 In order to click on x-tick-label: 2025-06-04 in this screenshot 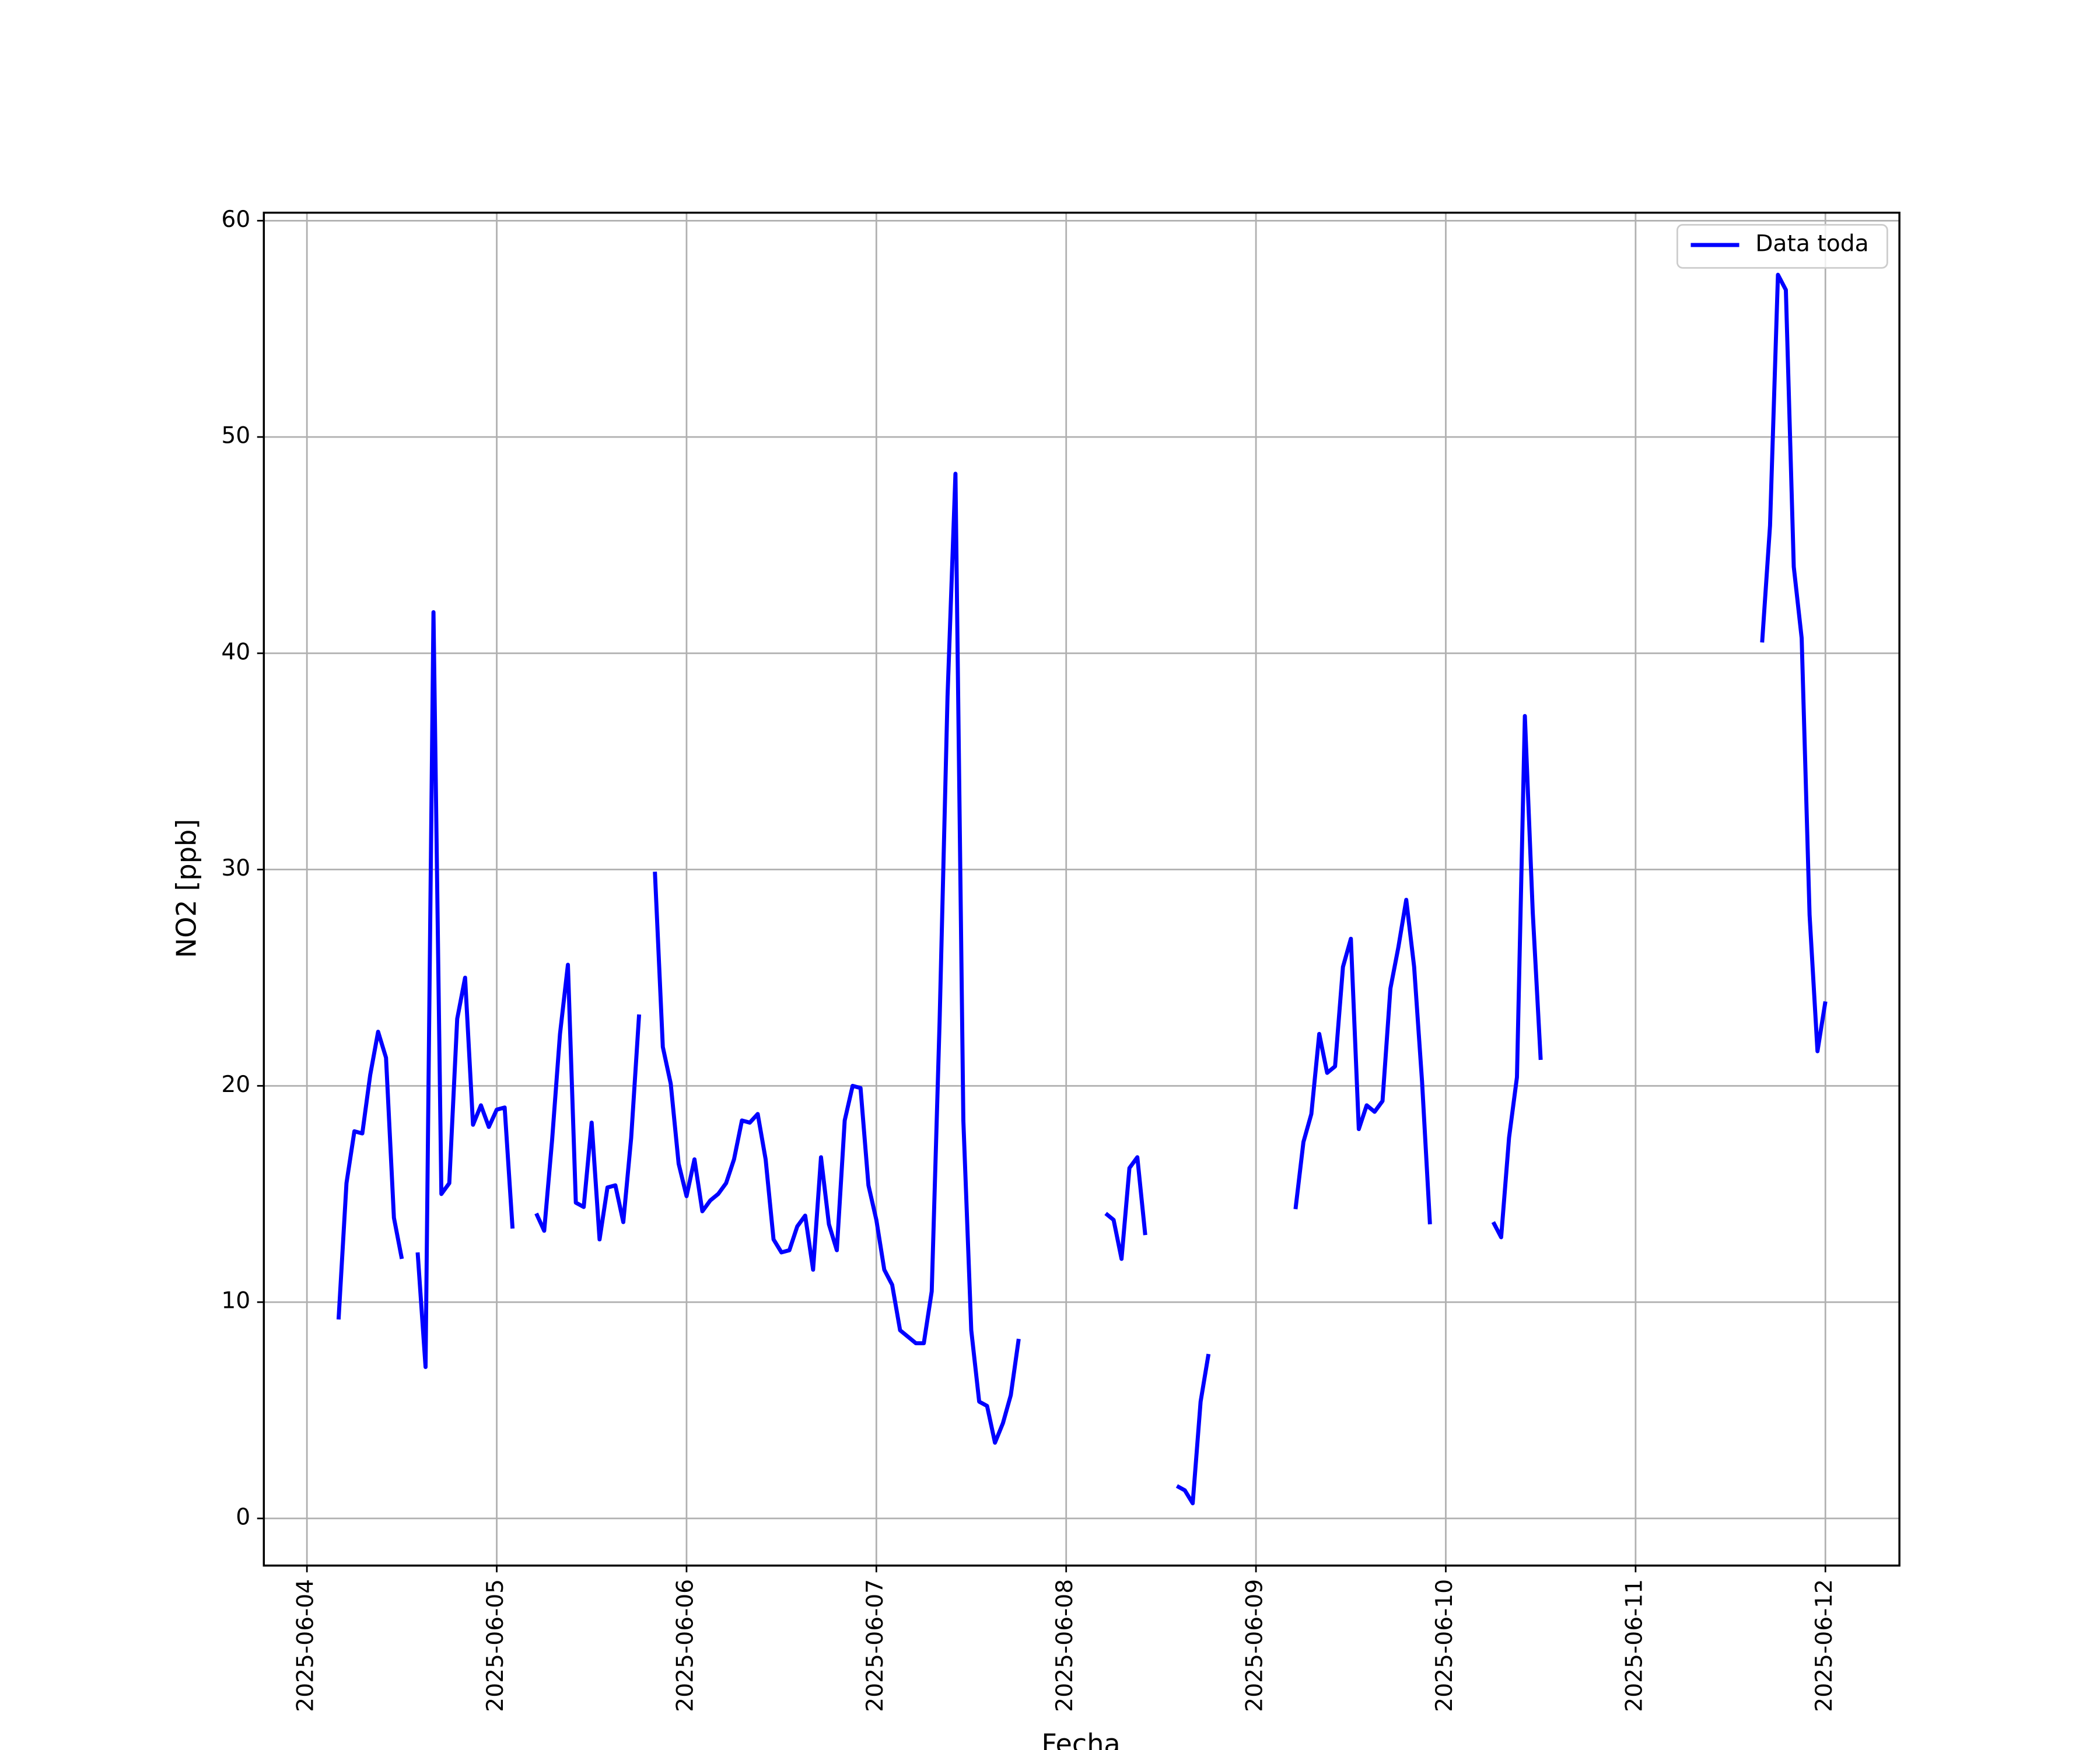, I will do `click(306, 1645)`.